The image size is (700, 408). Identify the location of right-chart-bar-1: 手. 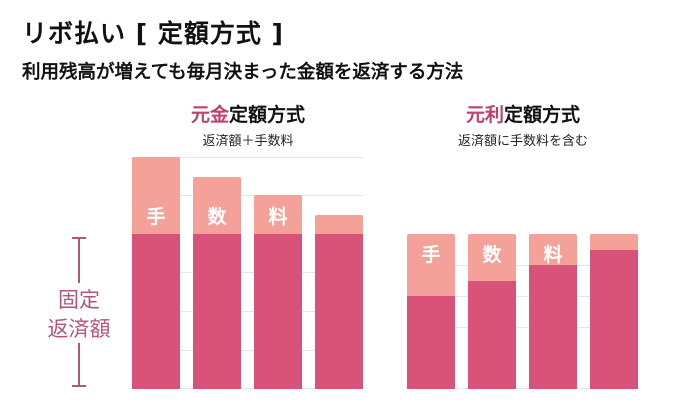
(431, 311).